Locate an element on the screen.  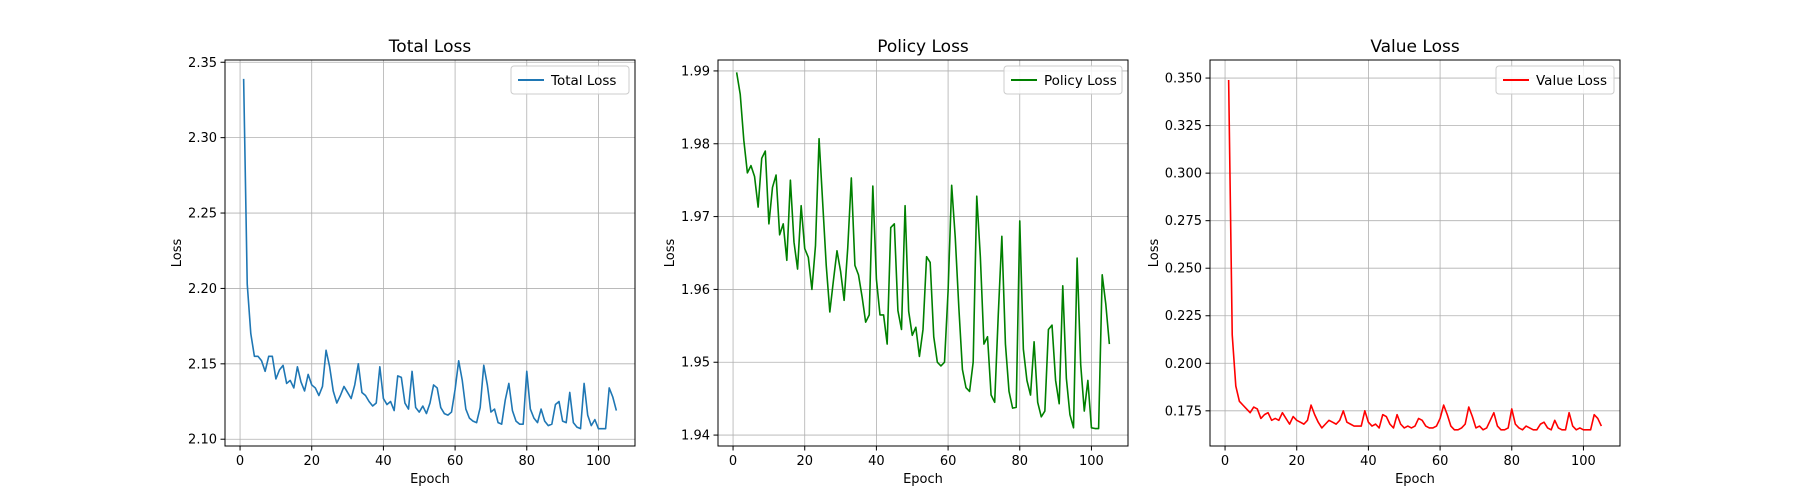
value-loss-y-axis-label: Loss is located at coordinates (1154, 253).